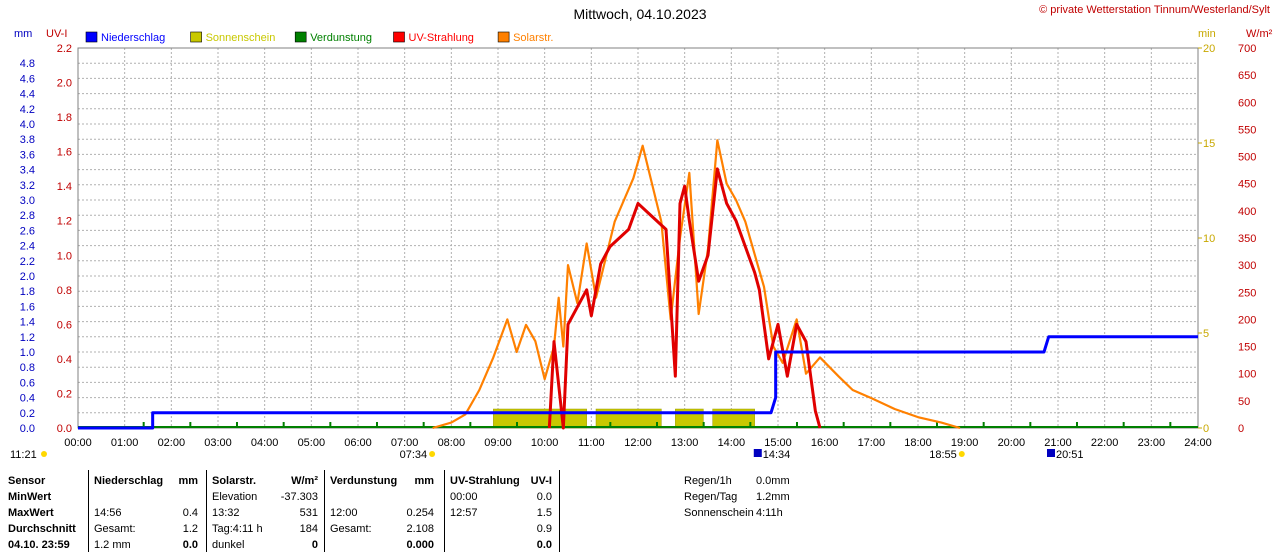 Image resolution: width=1280 pixels, height=552 pixels. What do you see at coordinates (112, 545) in the screenshot?
I see `table-cell: 1.2 mm` at bounding box center [112, 545].